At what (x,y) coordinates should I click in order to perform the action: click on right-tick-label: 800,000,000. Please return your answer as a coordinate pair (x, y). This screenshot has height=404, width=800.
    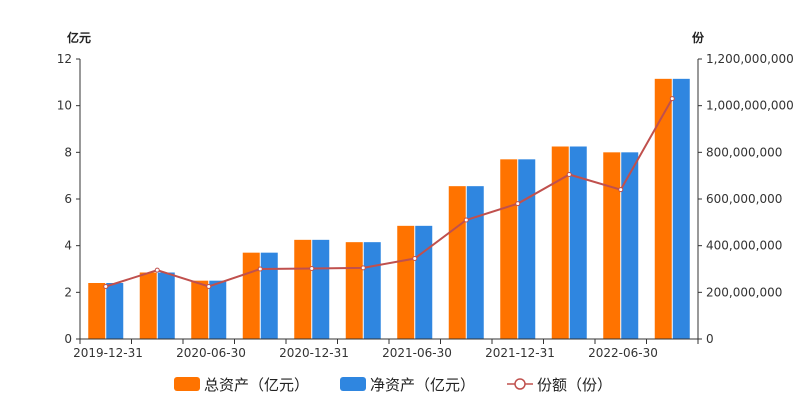
    Looking at the image, I should click on (744, 152).